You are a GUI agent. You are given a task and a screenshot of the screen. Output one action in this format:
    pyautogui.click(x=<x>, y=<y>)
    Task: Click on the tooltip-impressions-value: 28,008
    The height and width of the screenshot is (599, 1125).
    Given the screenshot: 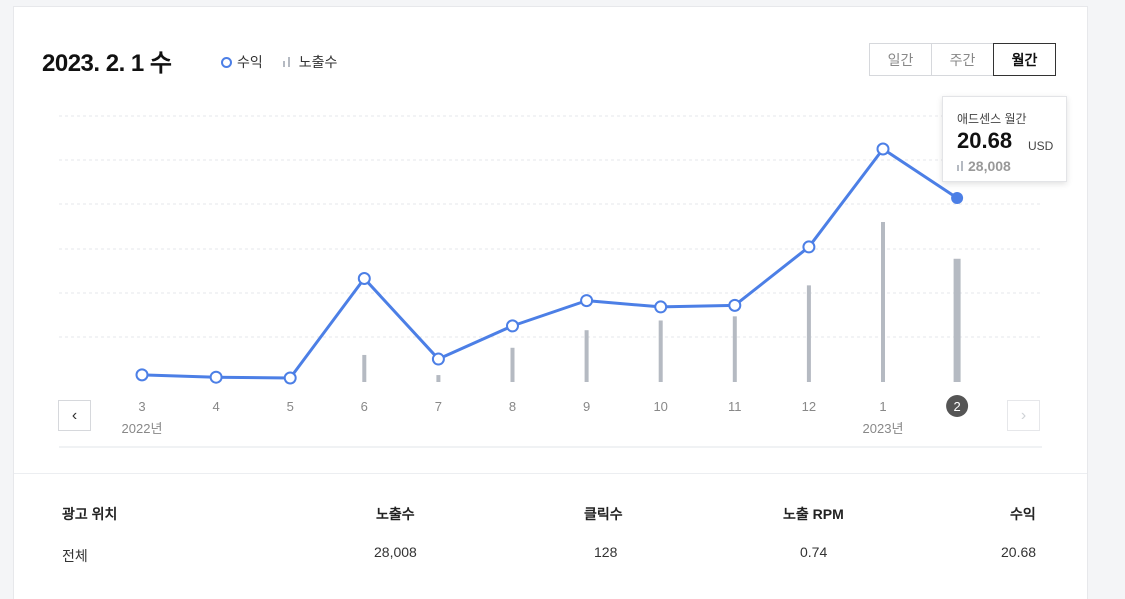 What is the action you would take?
    pyautogui.click(x=989, y=166)
    